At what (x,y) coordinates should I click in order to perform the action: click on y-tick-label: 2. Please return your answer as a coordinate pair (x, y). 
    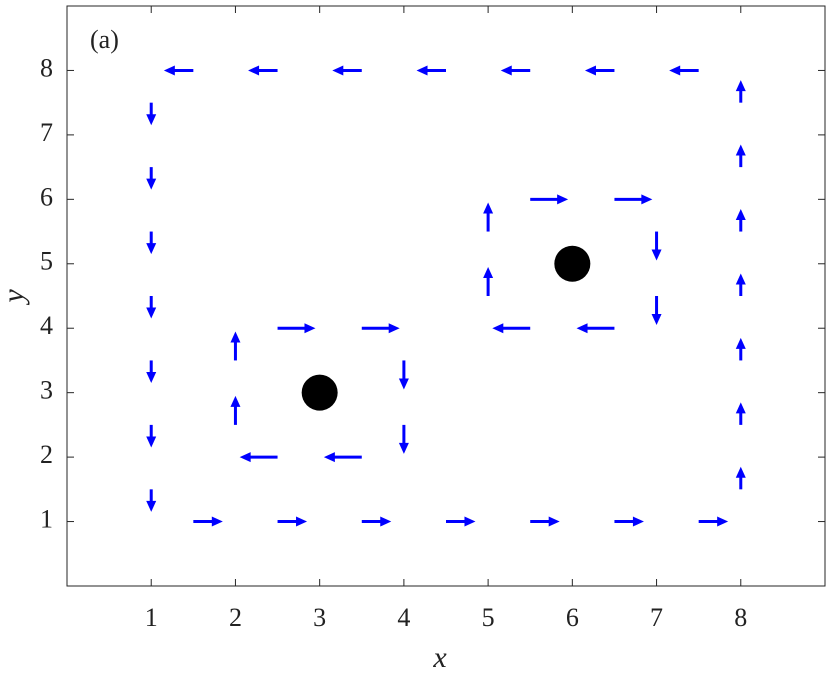
    Looking at the image, I should click on (46, 454).